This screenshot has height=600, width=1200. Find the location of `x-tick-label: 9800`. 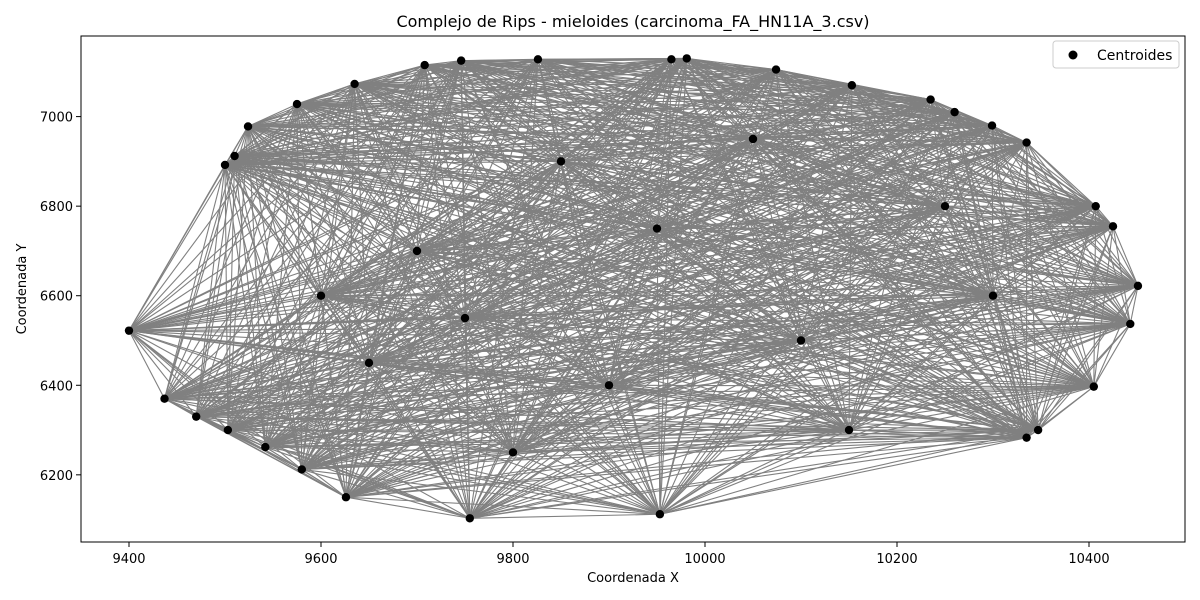

x-tick-label: 9800 is located at coordinates (512, 559).